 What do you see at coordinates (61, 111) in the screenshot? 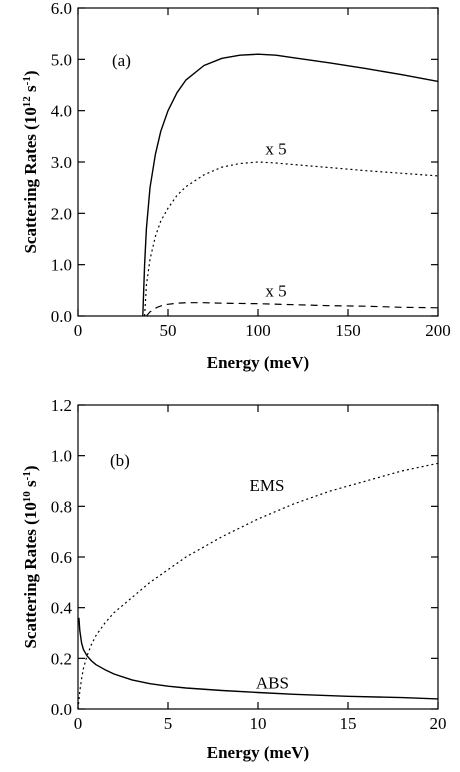
I see `panel-a-ytick-label: 4.0` at bounding box center [61, 111].